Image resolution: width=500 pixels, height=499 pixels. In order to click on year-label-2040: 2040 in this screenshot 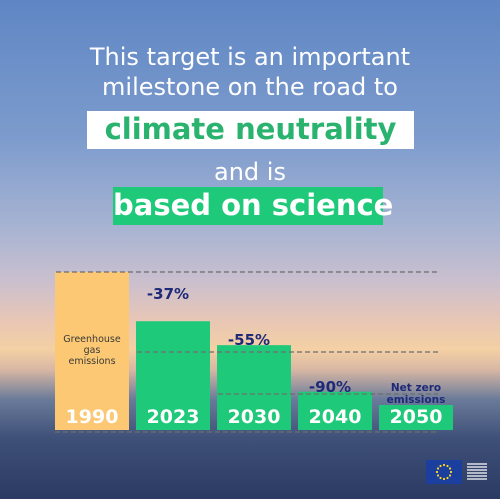, I will do `click(335, 417)`.